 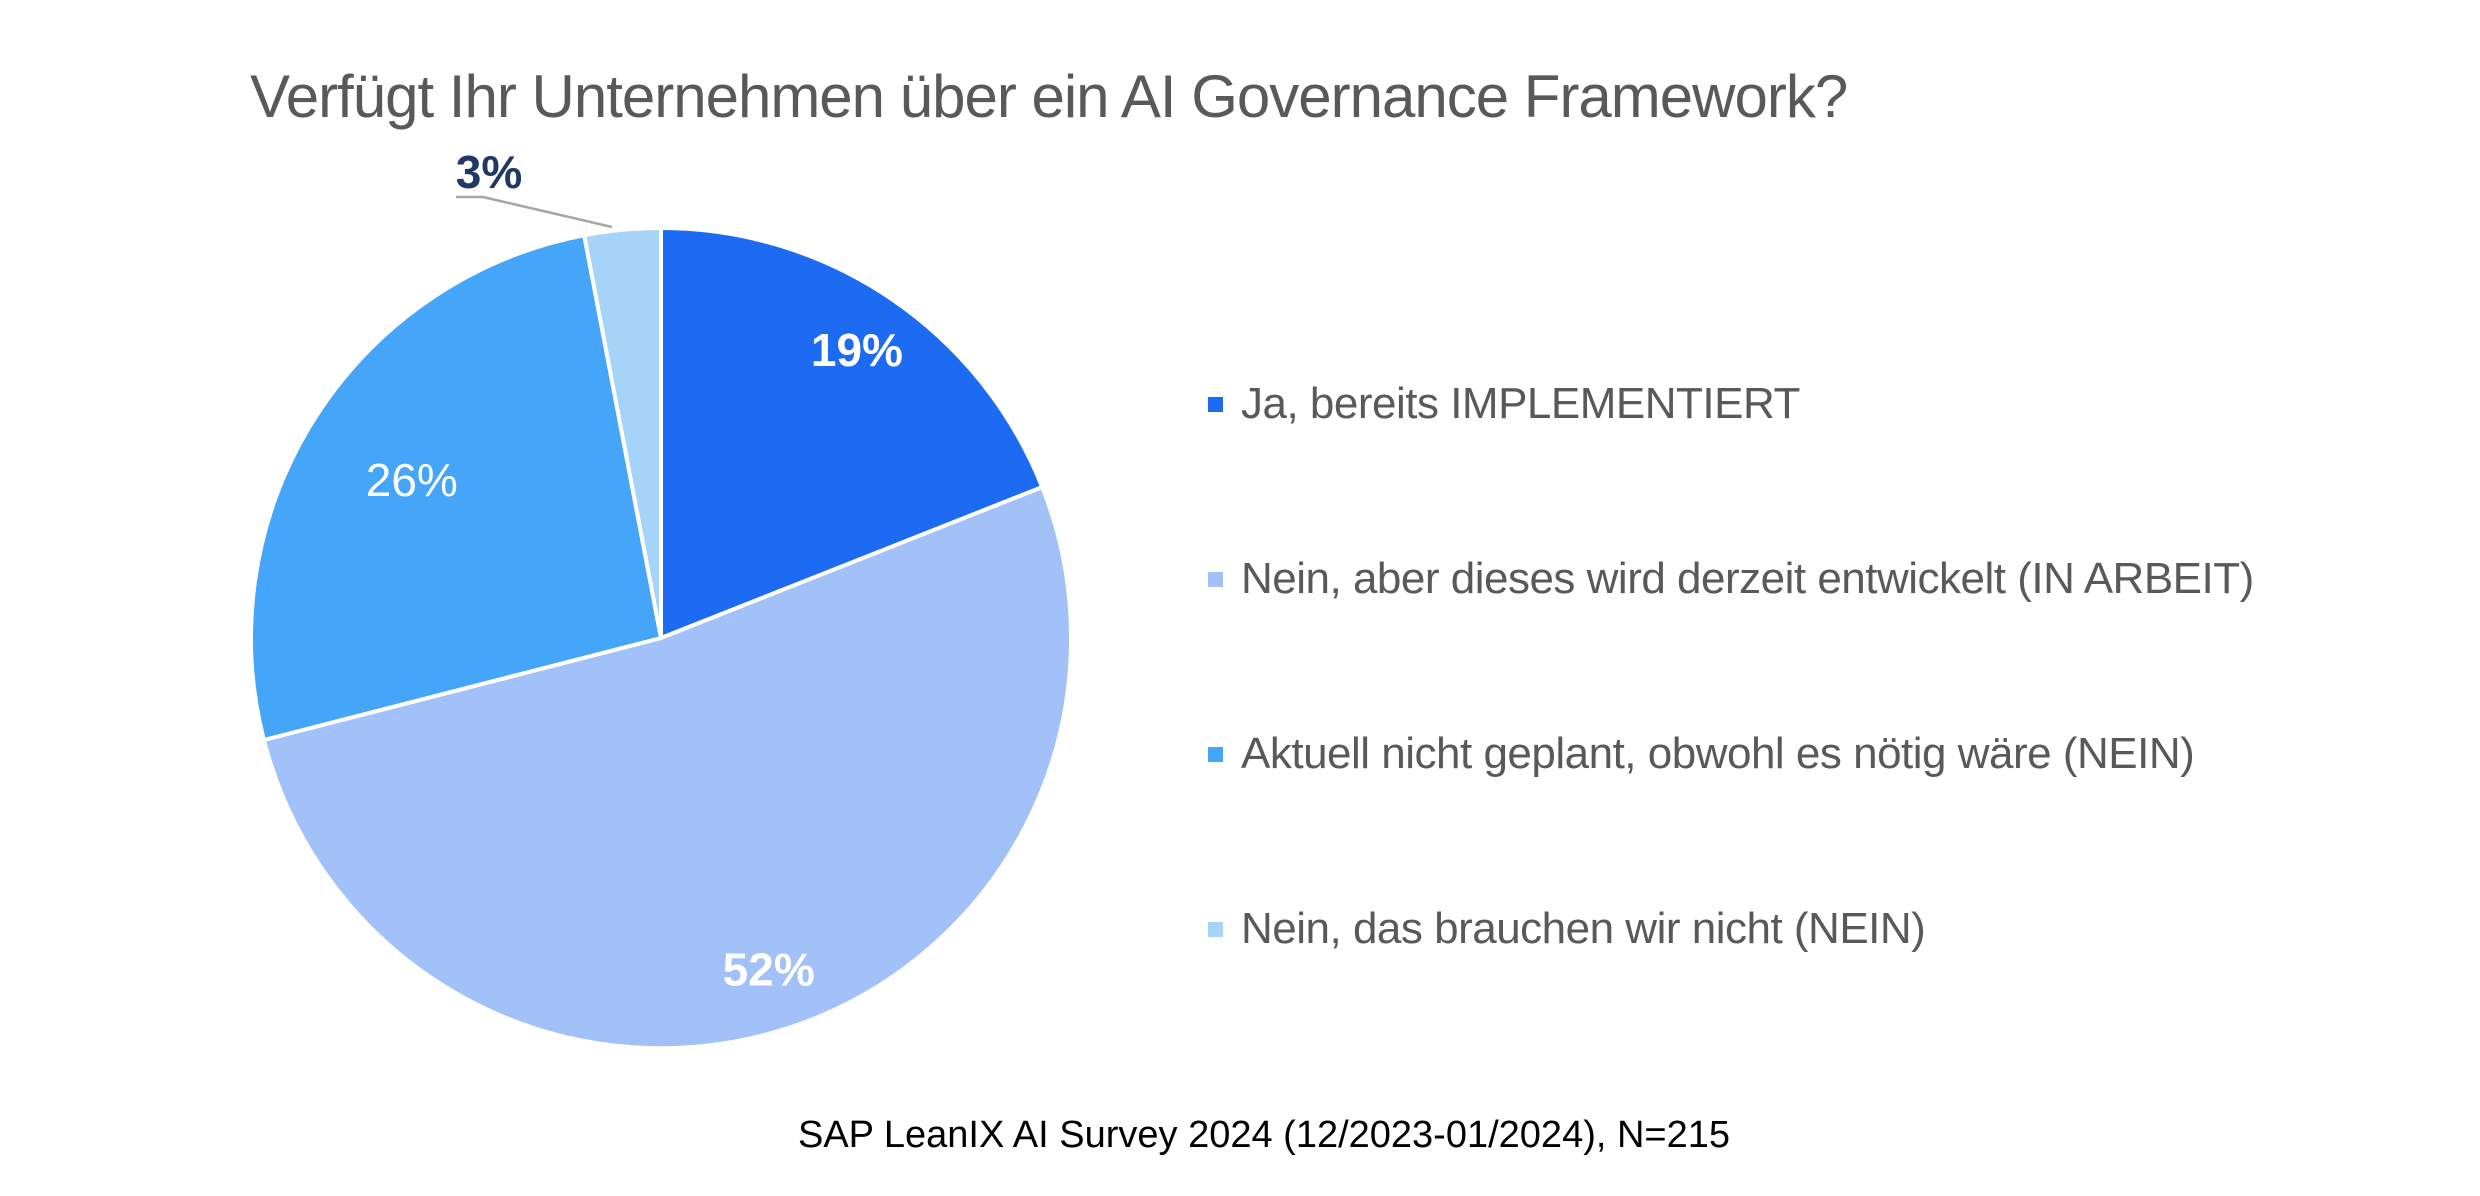 I want to click on slice-value-label-1: 52%, so click(x=769, y=969).